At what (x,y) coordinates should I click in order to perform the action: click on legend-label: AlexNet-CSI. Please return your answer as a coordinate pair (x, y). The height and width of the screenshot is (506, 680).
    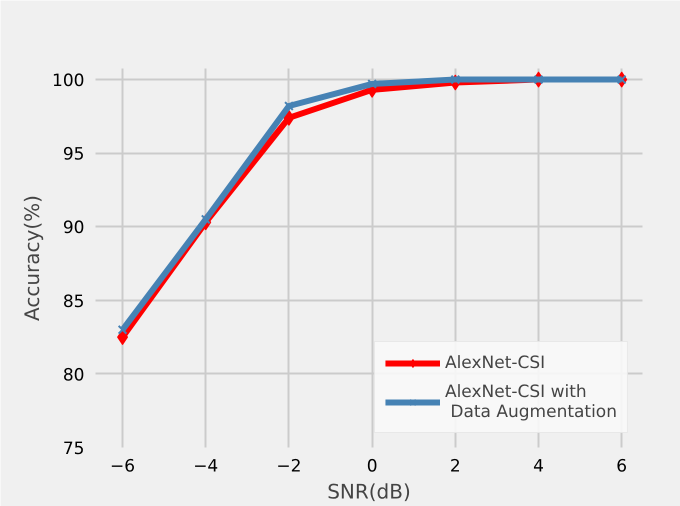
    Looking at the image, I should click on (495, 363).